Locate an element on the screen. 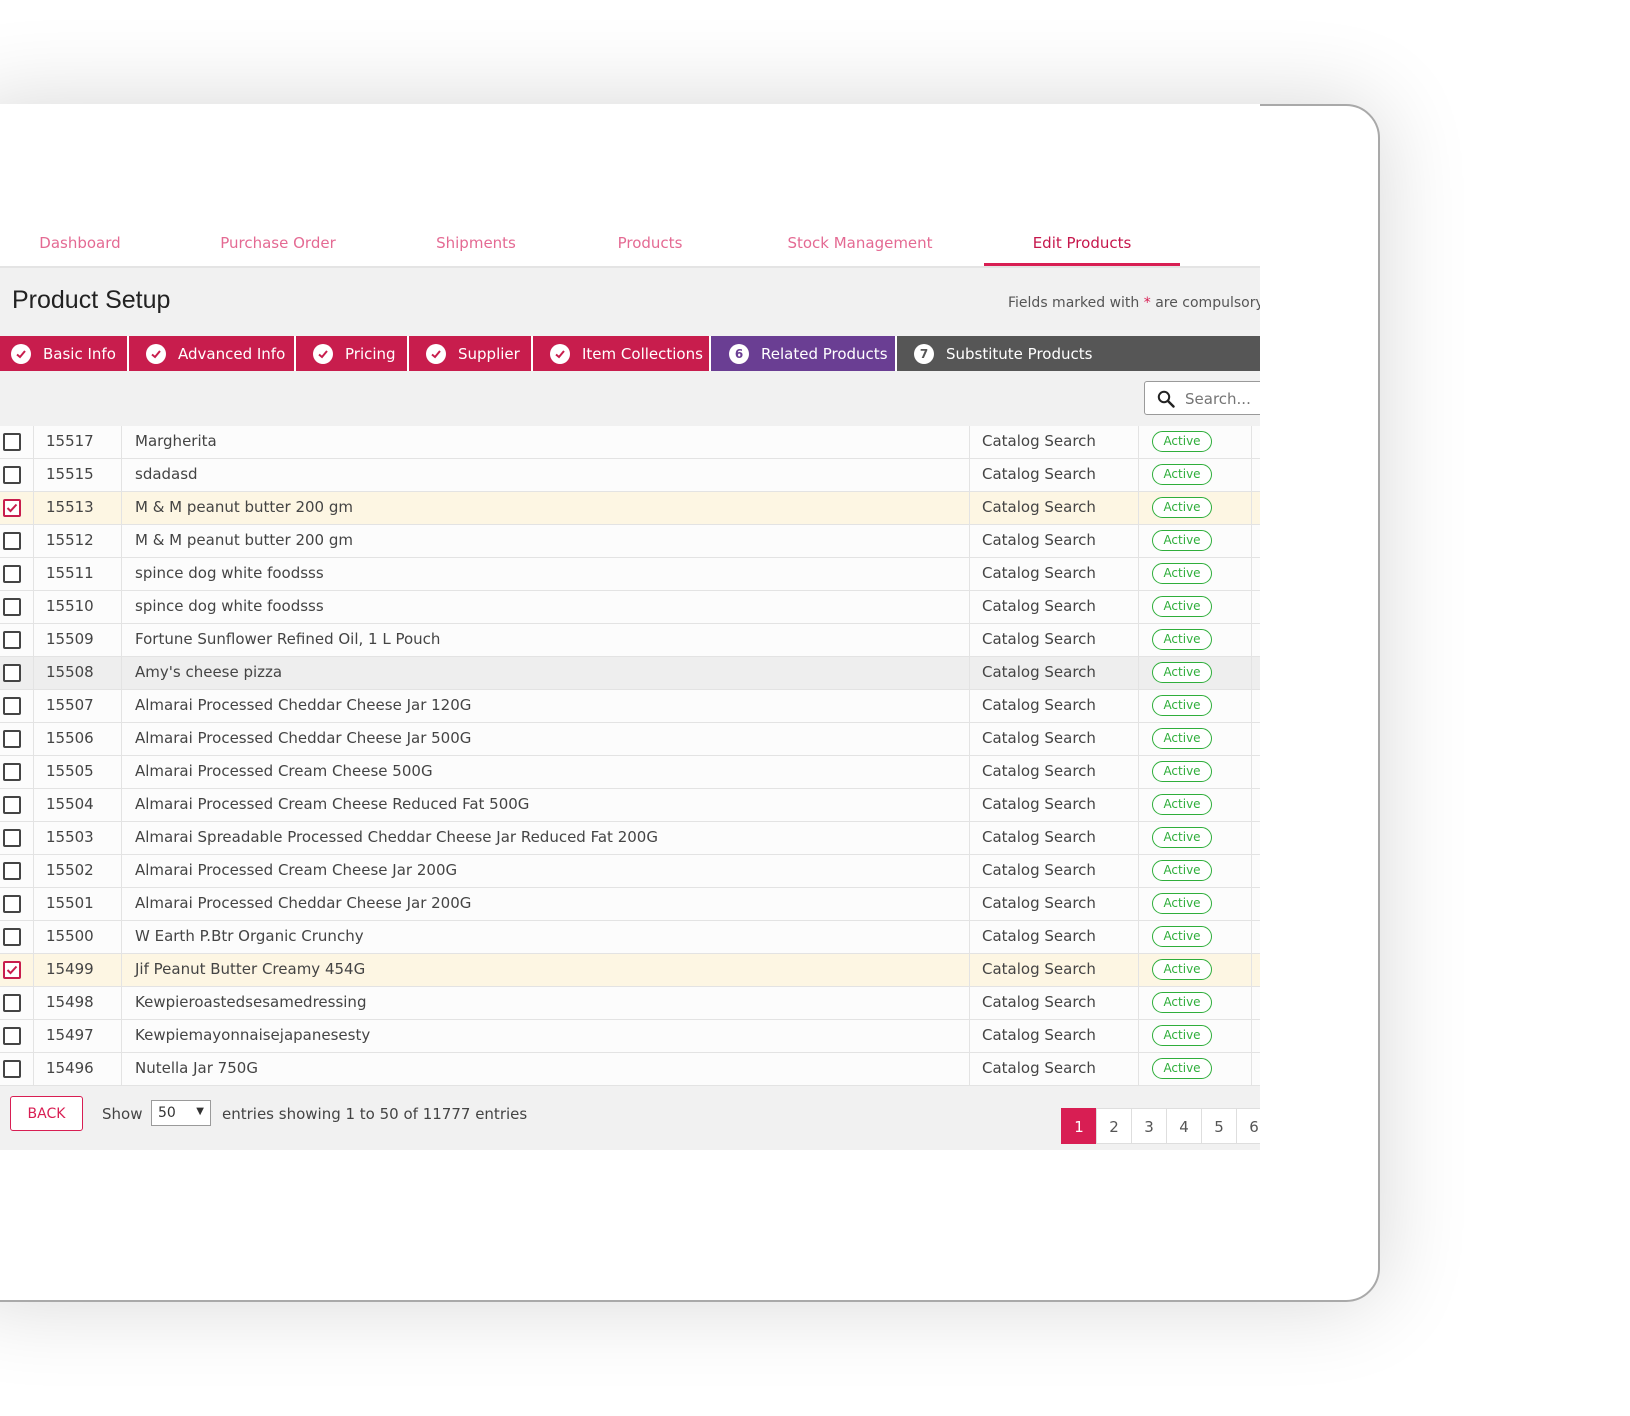 The width and height of the screenshot is (1630, 1416). tab-pricing: Pricing is located at coordinates (352, 353).